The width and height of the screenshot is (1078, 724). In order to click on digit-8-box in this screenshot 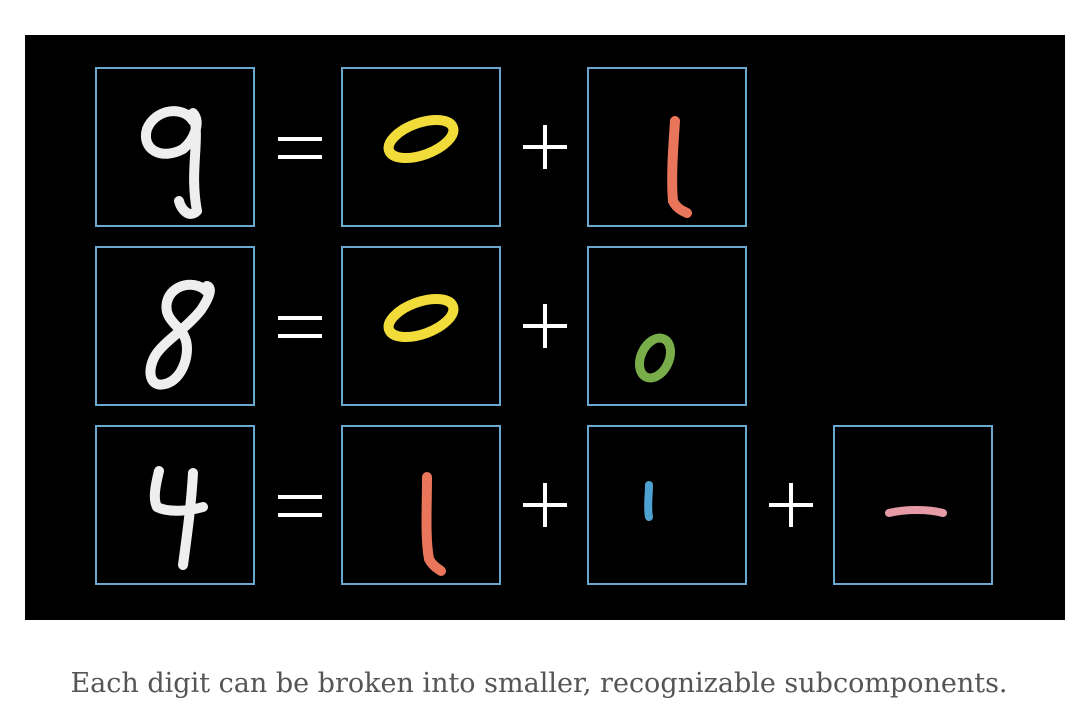, I will do `click(175, 326)`.